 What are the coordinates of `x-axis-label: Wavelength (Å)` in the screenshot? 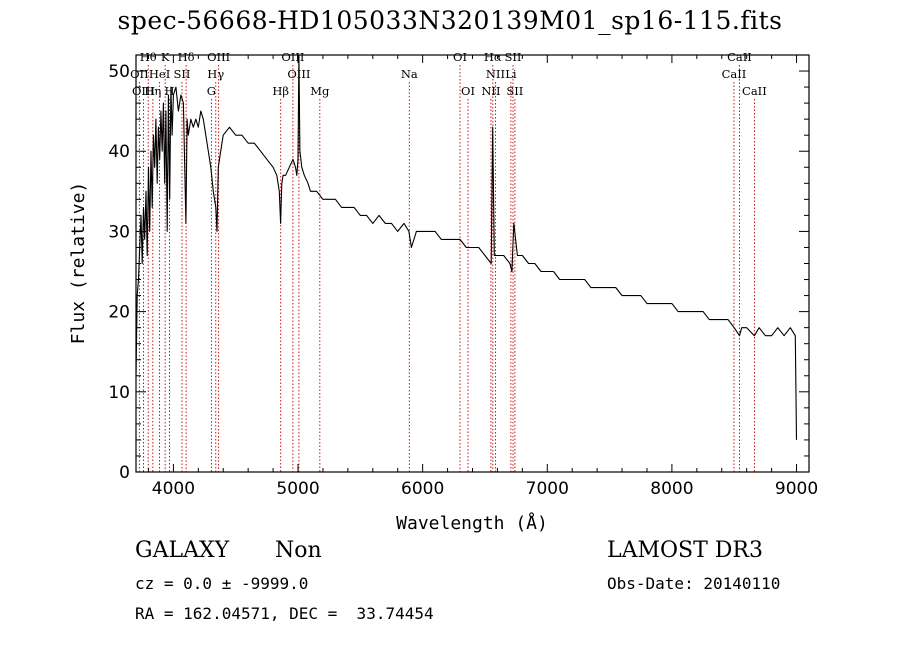 It's located at (472, 523).